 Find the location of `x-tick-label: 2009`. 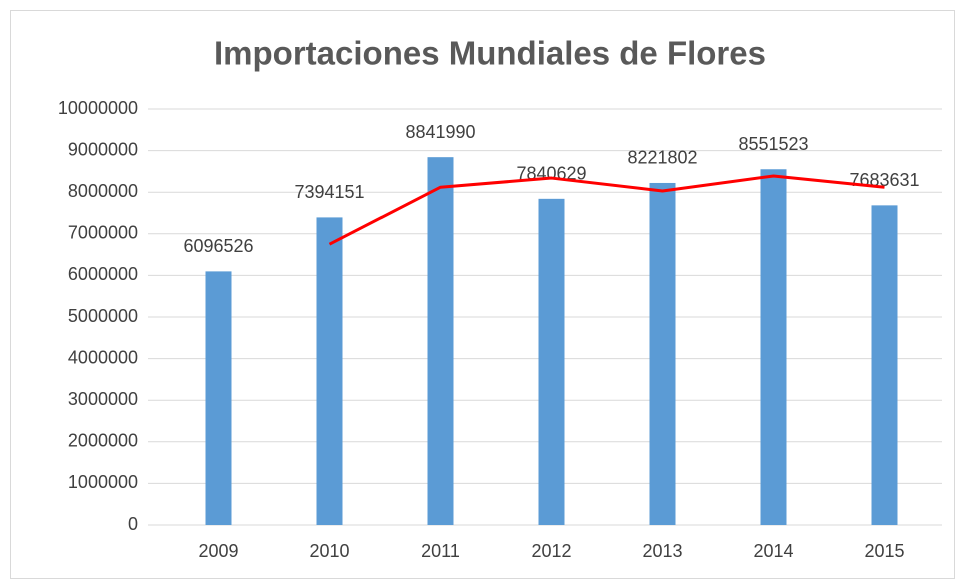

x-tick-label: 2009 is located at coordinates (218, 551).